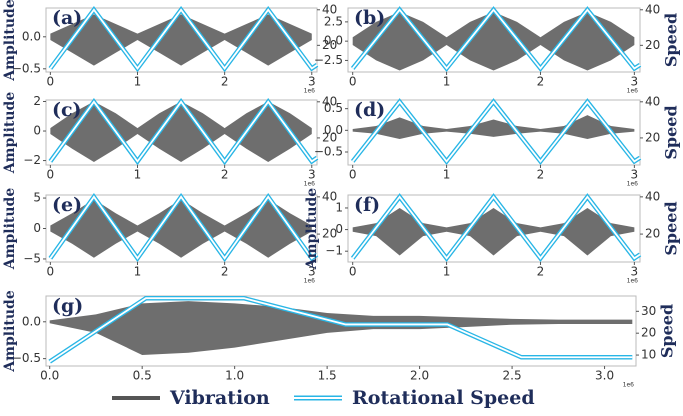  I want to click on y-tick-label: −5, so click(32, 258).